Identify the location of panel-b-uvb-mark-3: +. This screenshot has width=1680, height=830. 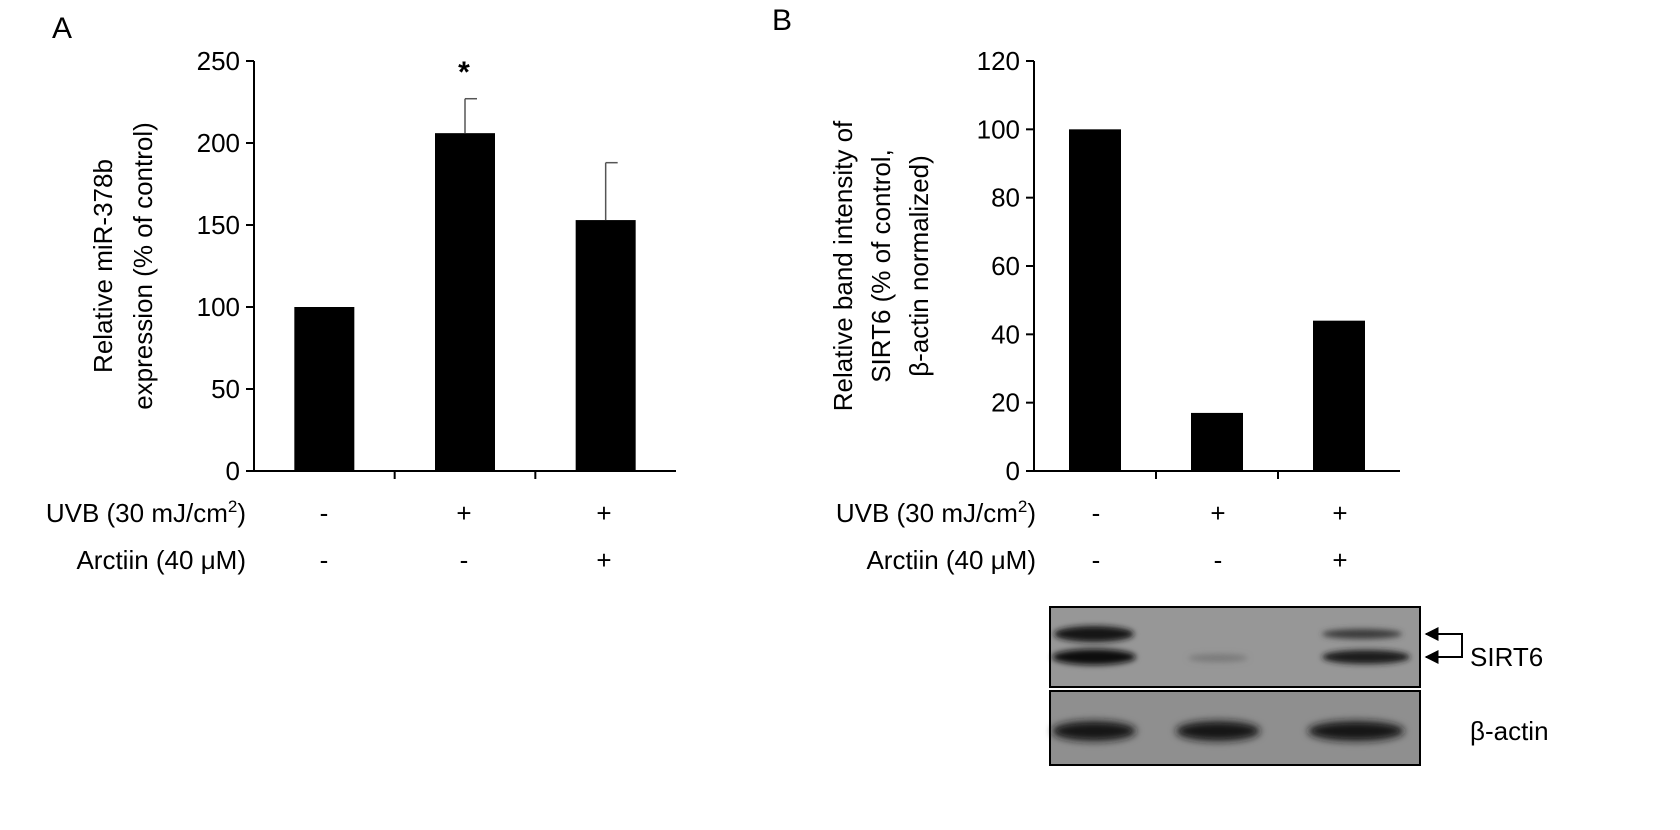
(1339, 513).